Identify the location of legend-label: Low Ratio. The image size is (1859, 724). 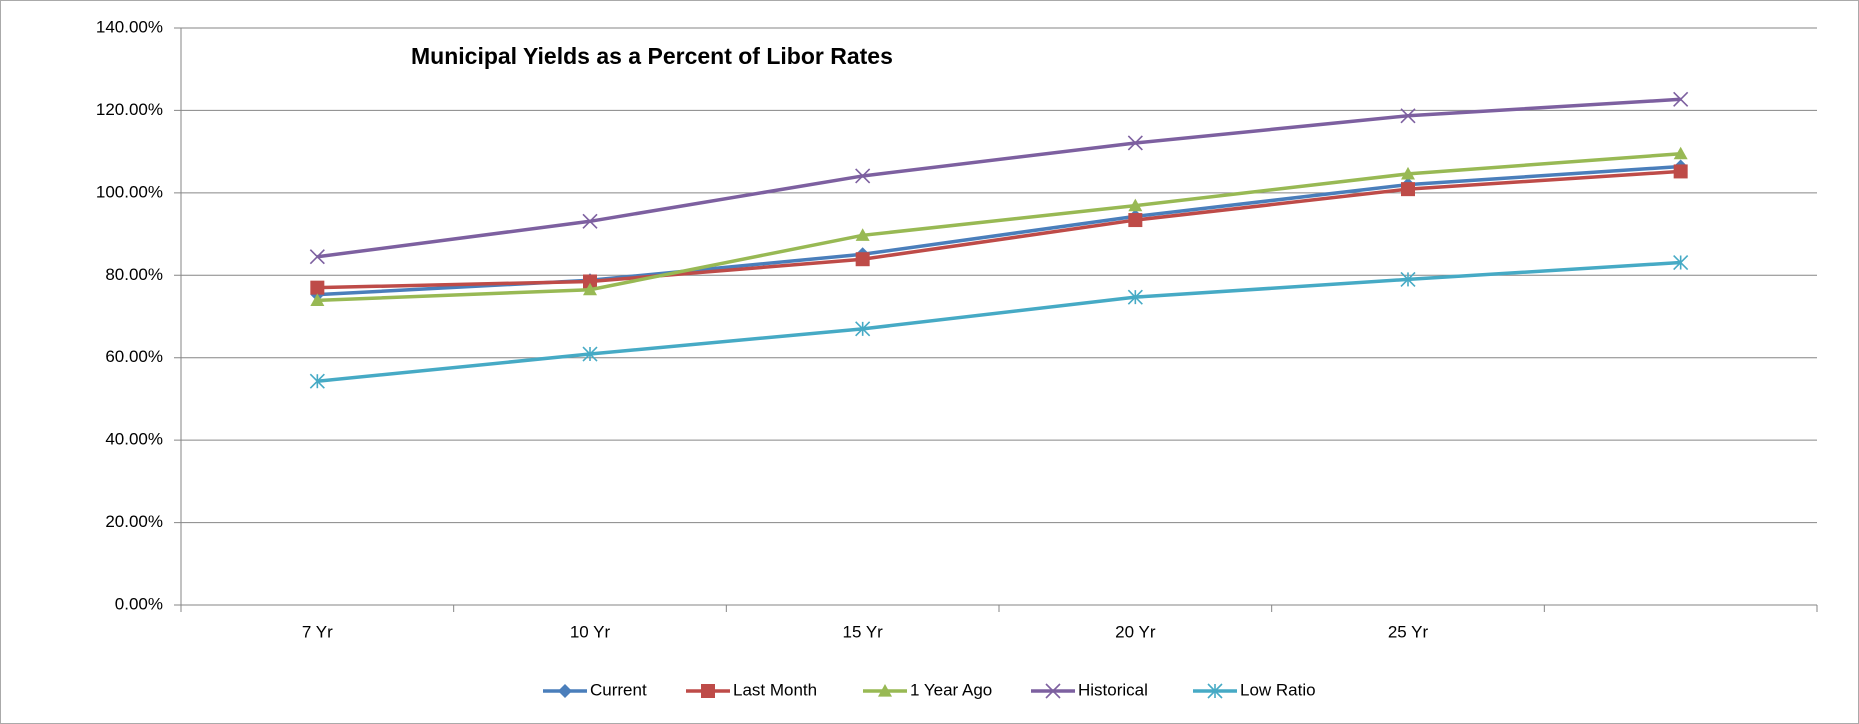
(1278, 689).